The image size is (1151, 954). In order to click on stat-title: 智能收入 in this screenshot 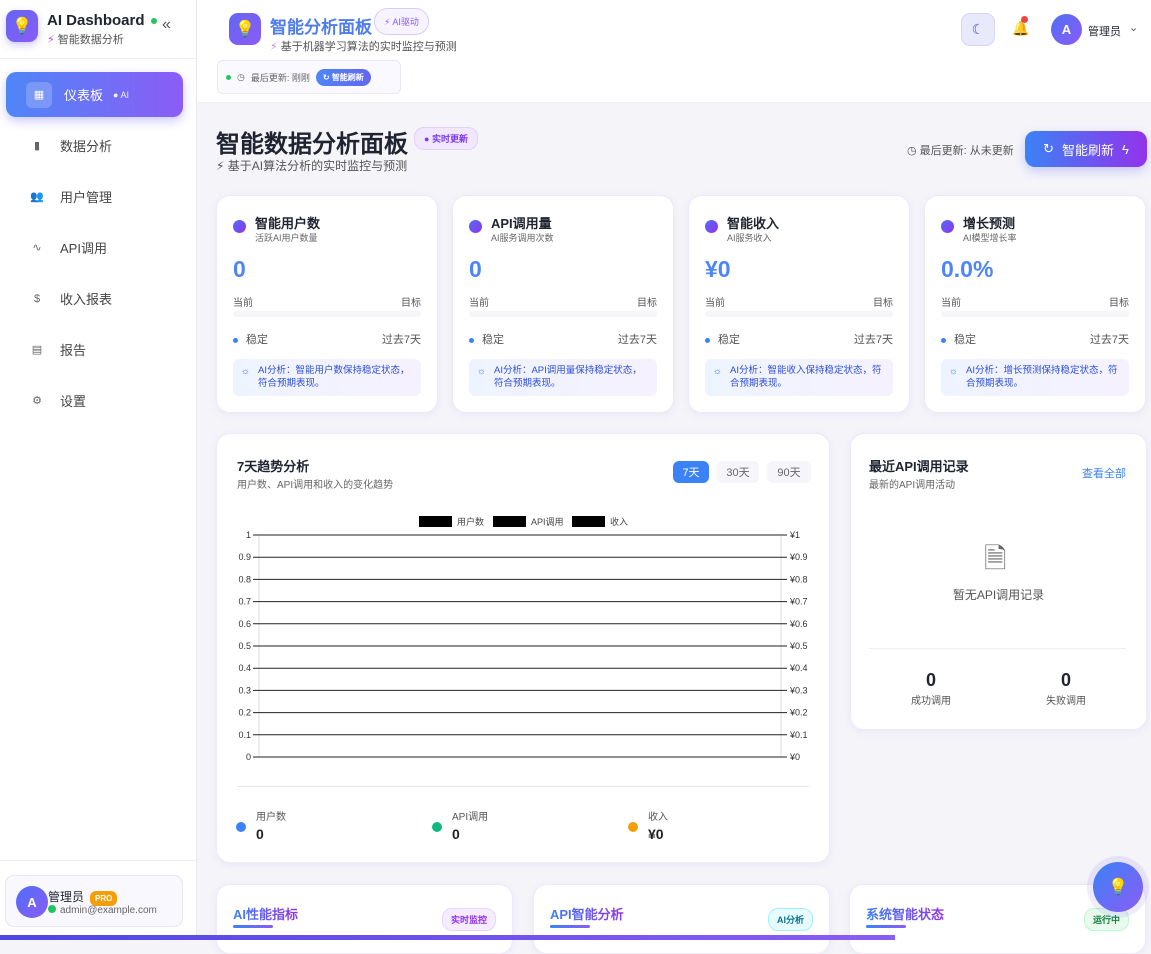, I will do `click(753, 223)`.